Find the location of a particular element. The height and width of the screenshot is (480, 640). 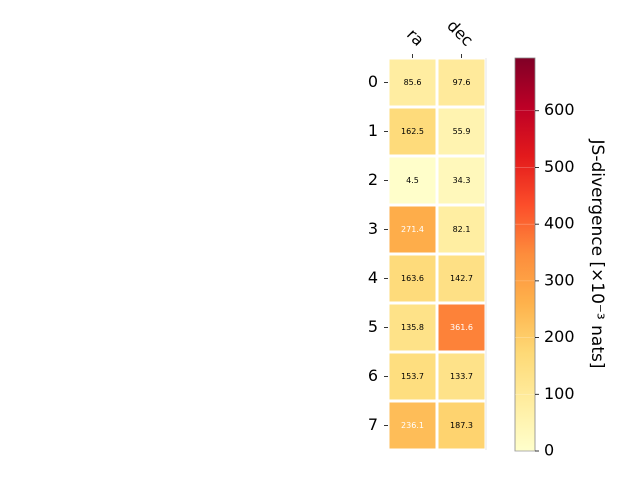

colorbar-tick-label: 500 is located at coordinates (559, 166).